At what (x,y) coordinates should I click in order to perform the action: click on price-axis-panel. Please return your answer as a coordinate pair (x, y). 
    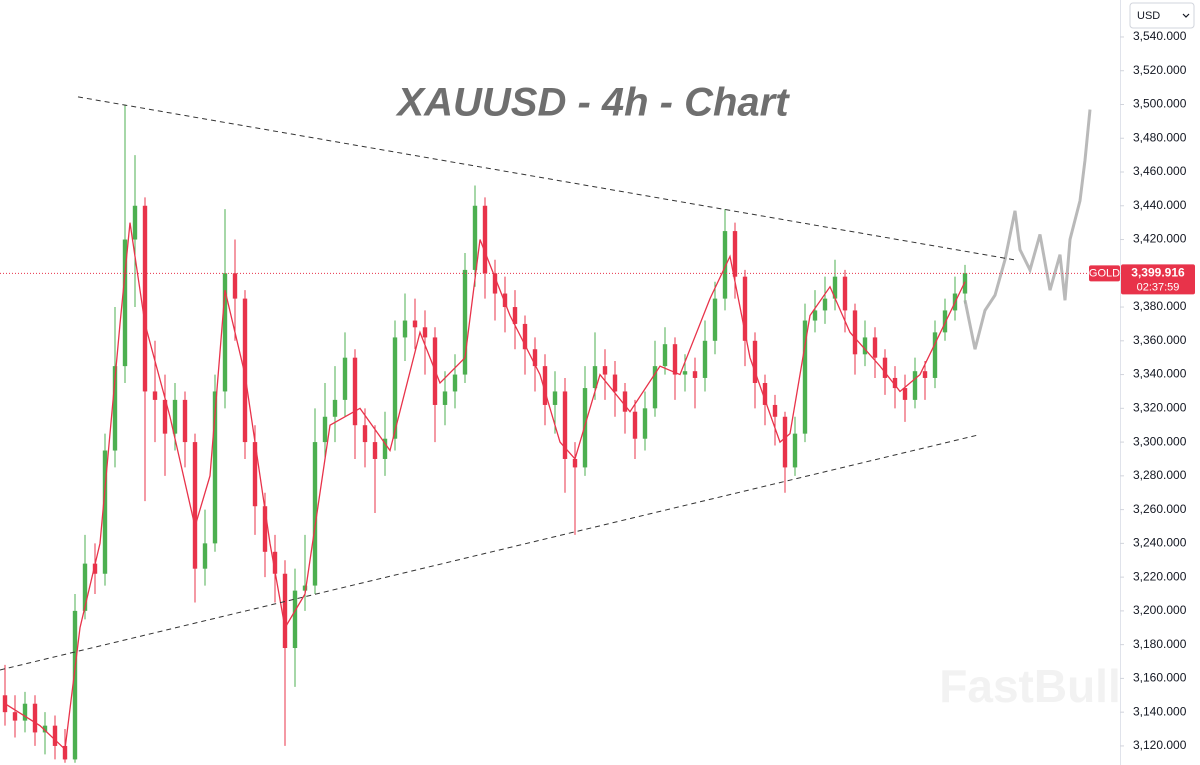
    Looking at the image, I should click on (1160, 382).